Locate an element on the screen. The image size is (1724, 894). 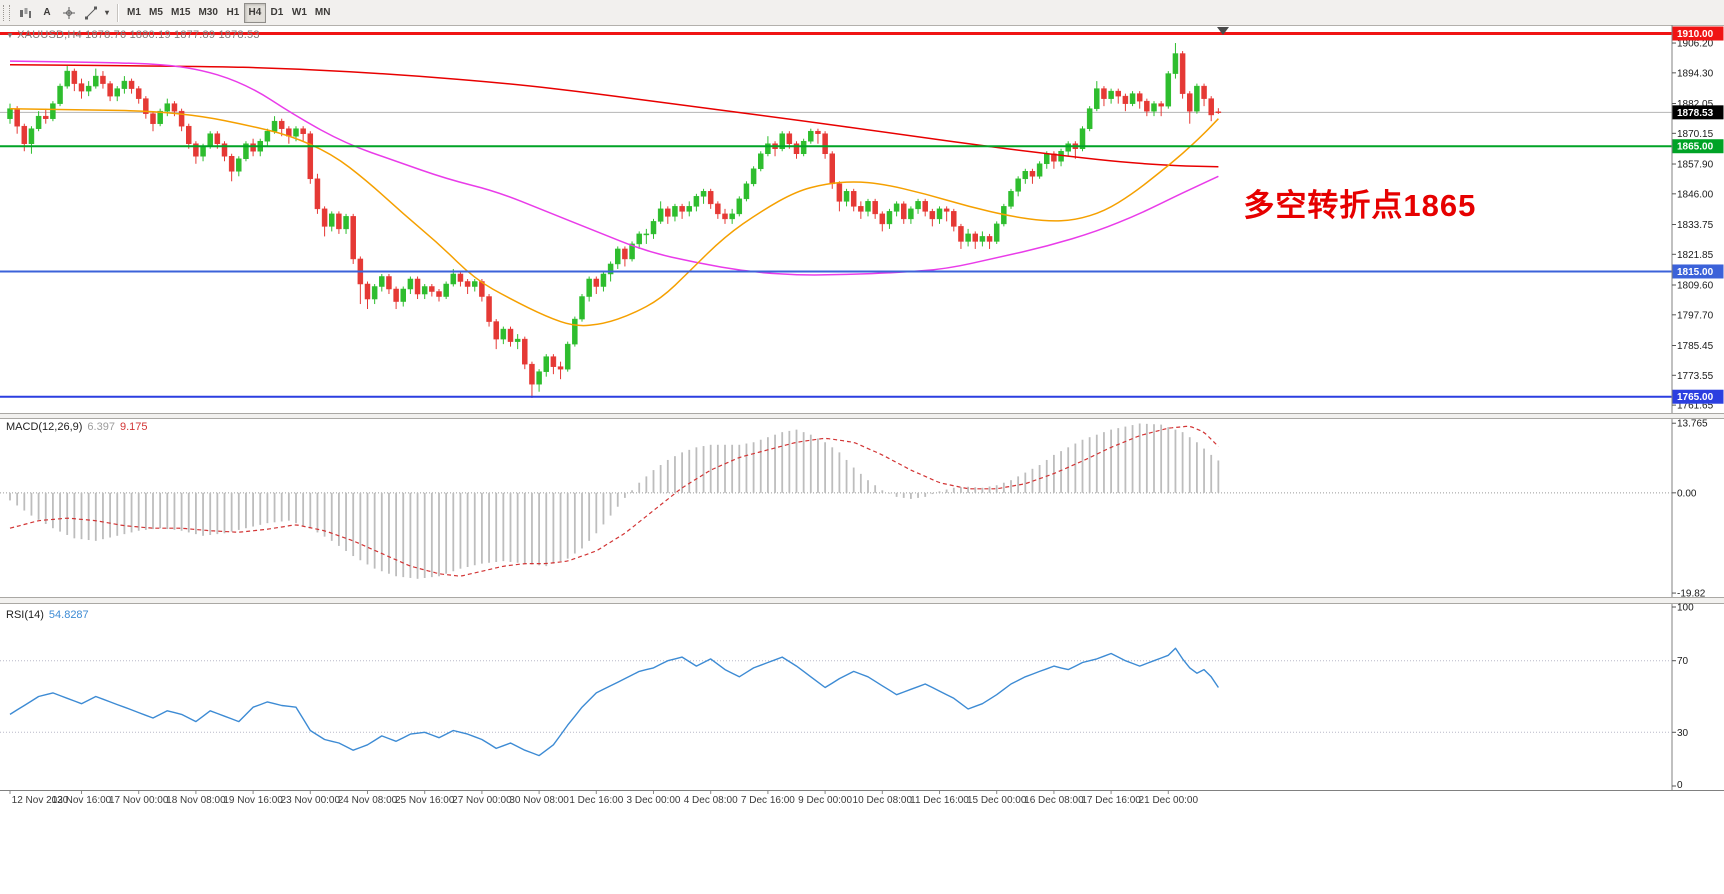
ma-slow-red-line is located at coordinates (614, 116).